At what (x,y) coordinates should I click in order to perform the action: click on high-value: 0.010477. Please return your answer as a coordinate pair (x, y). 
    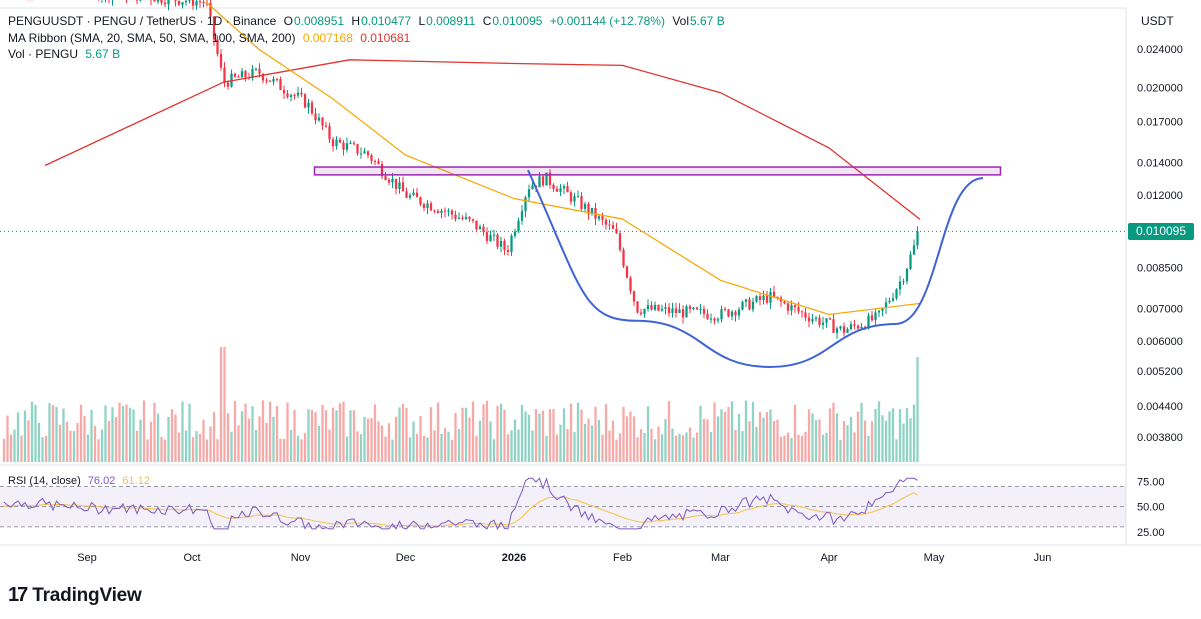
    Looking at the image, I should click on (386, 21).